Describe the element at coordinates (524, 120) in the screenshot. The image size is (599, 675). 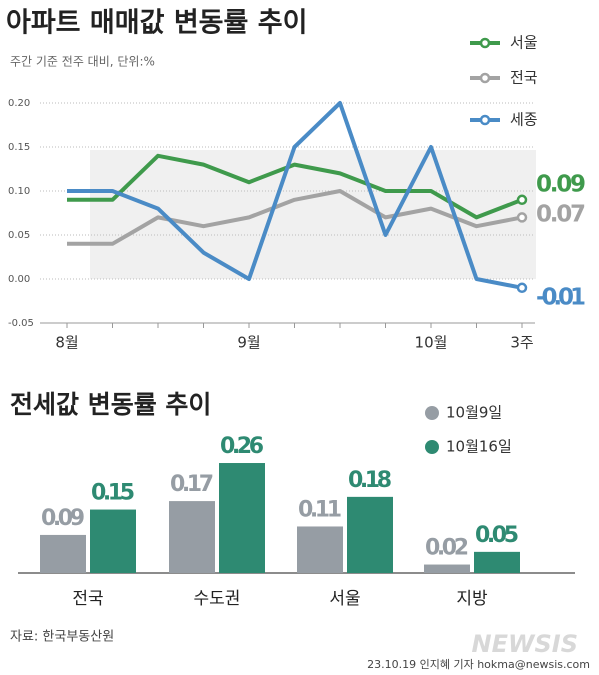
I see `legend-label: 세종` at that location.